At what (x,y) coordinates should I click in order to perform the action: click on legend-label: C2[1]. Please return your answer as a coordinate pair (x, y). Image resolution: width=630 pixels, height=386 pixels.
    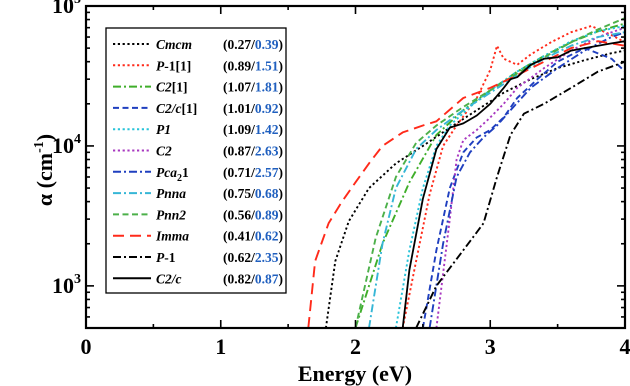
    Looking at the image, I should click on (172, 87).